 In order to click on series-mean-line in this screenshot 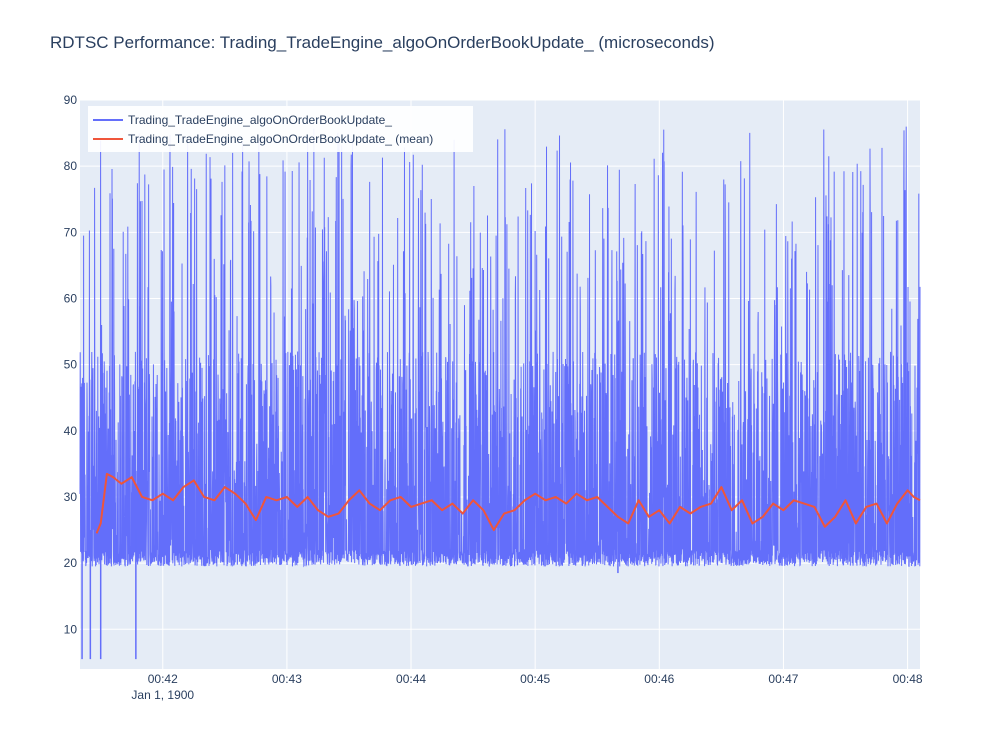, I will do `click(508, 503)`.